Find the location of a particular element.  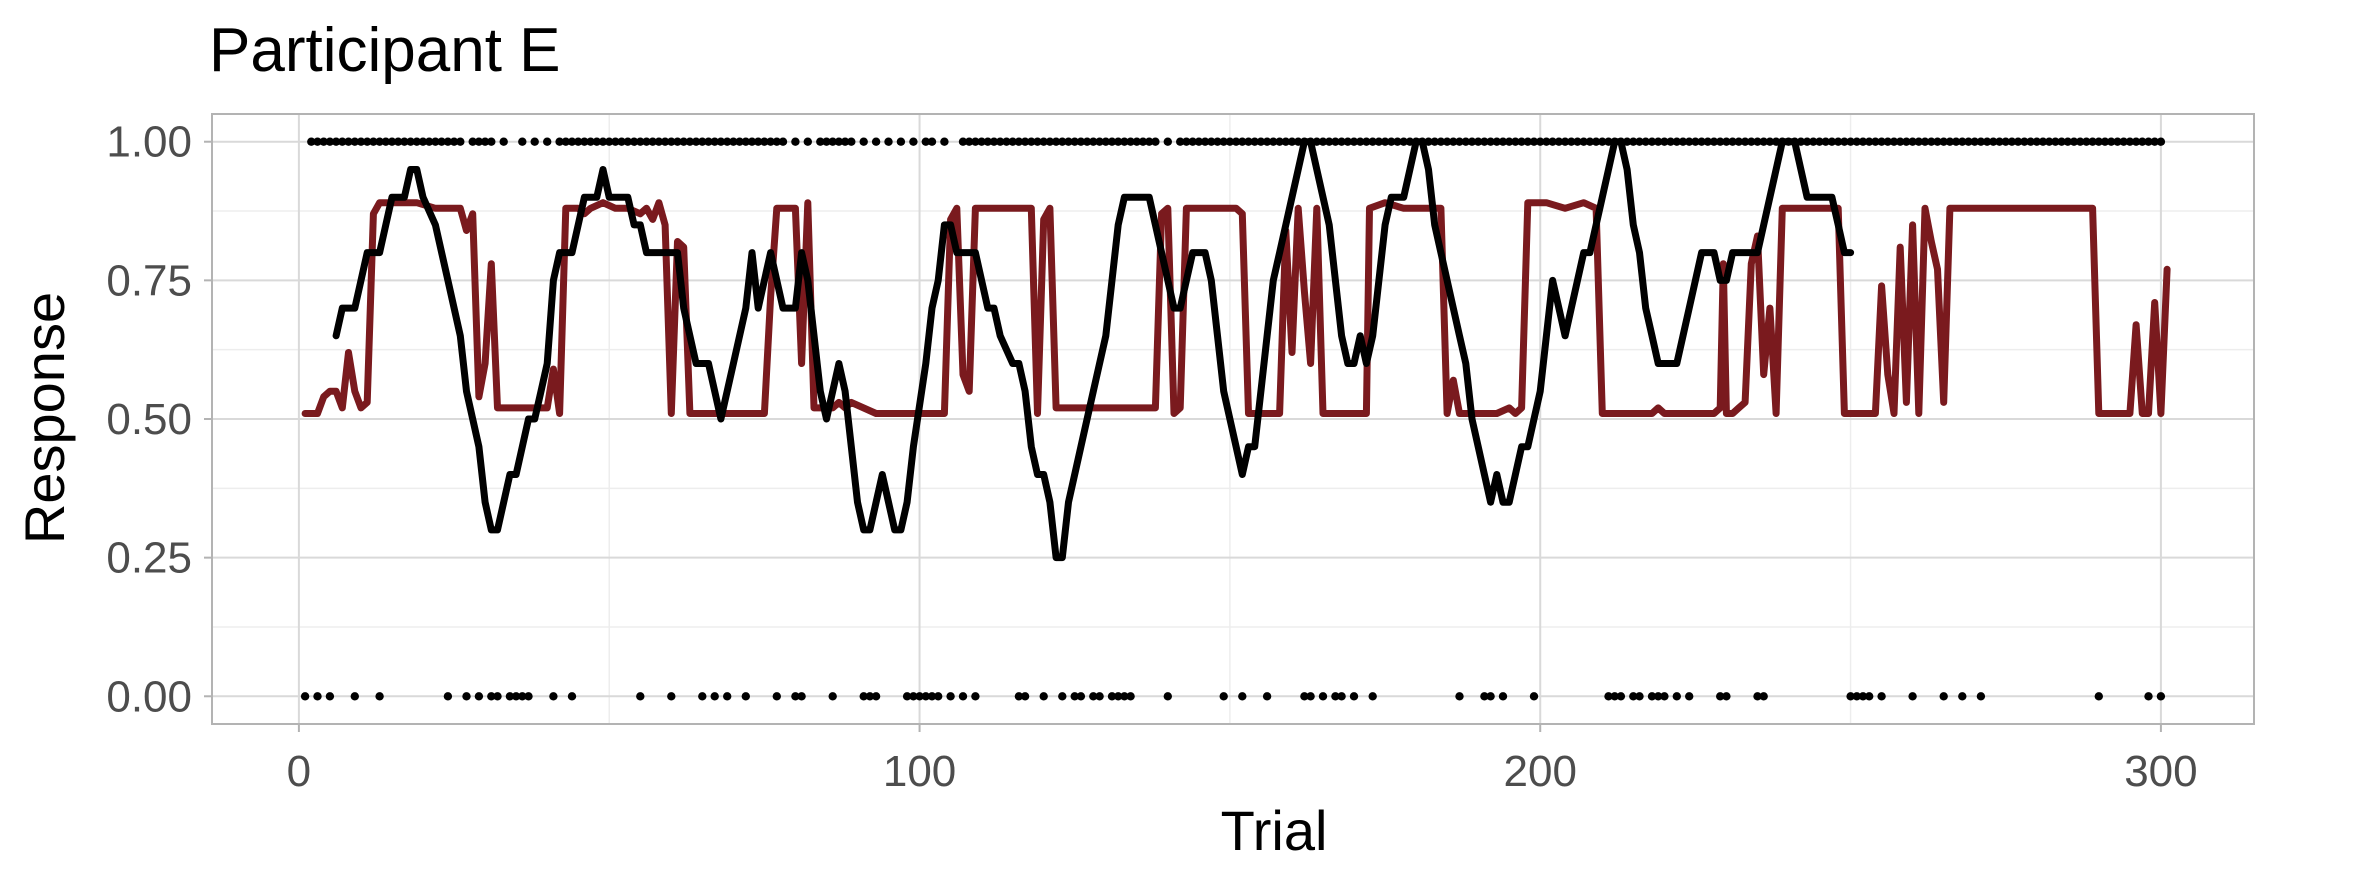

y-tick-label: 0.00 is located at coordinates (149, 696).